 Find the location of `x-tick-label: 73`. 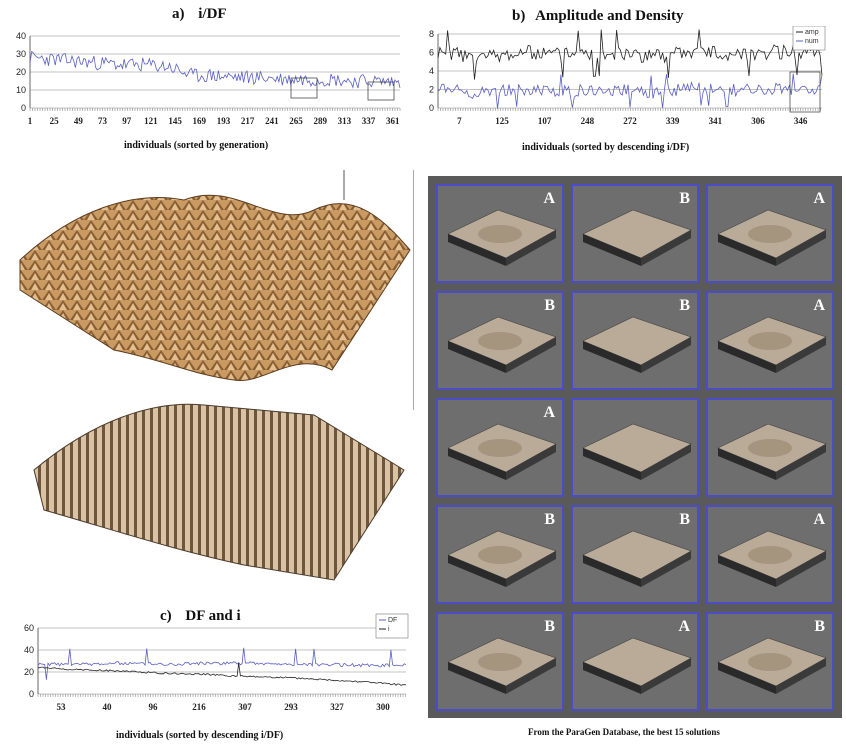

x-tick-label: 73 is located at coordinates (103, 121).